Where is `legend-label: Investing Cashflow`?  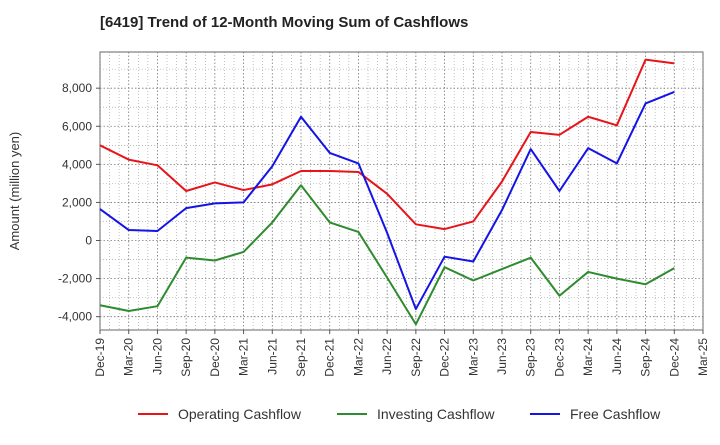
legend-label: Investing Cashflow is located at coordinates (436, 414).